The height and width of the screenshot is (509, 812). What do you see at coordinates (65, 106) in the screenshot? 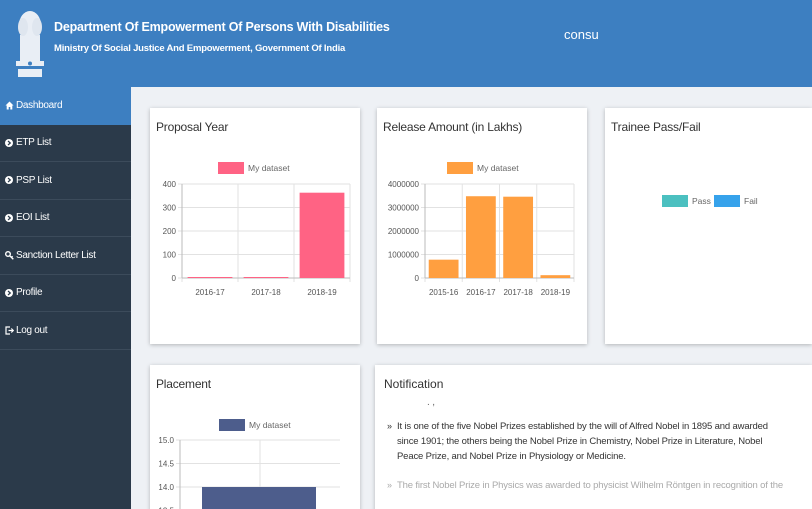
I see `sidebar-item-dashboard: Dashboard` at bounding box center [65, 106].